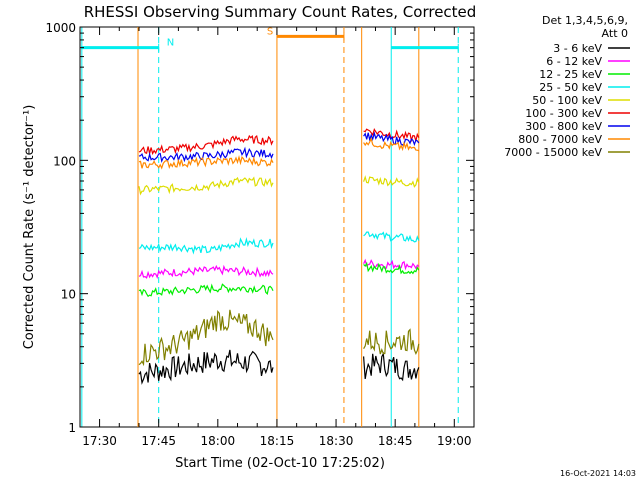 This screenshot has height=480, width=640. Describe the element at coordinates (278, 153) in the screenshot. I see `series-800-7000-kev` at that location.